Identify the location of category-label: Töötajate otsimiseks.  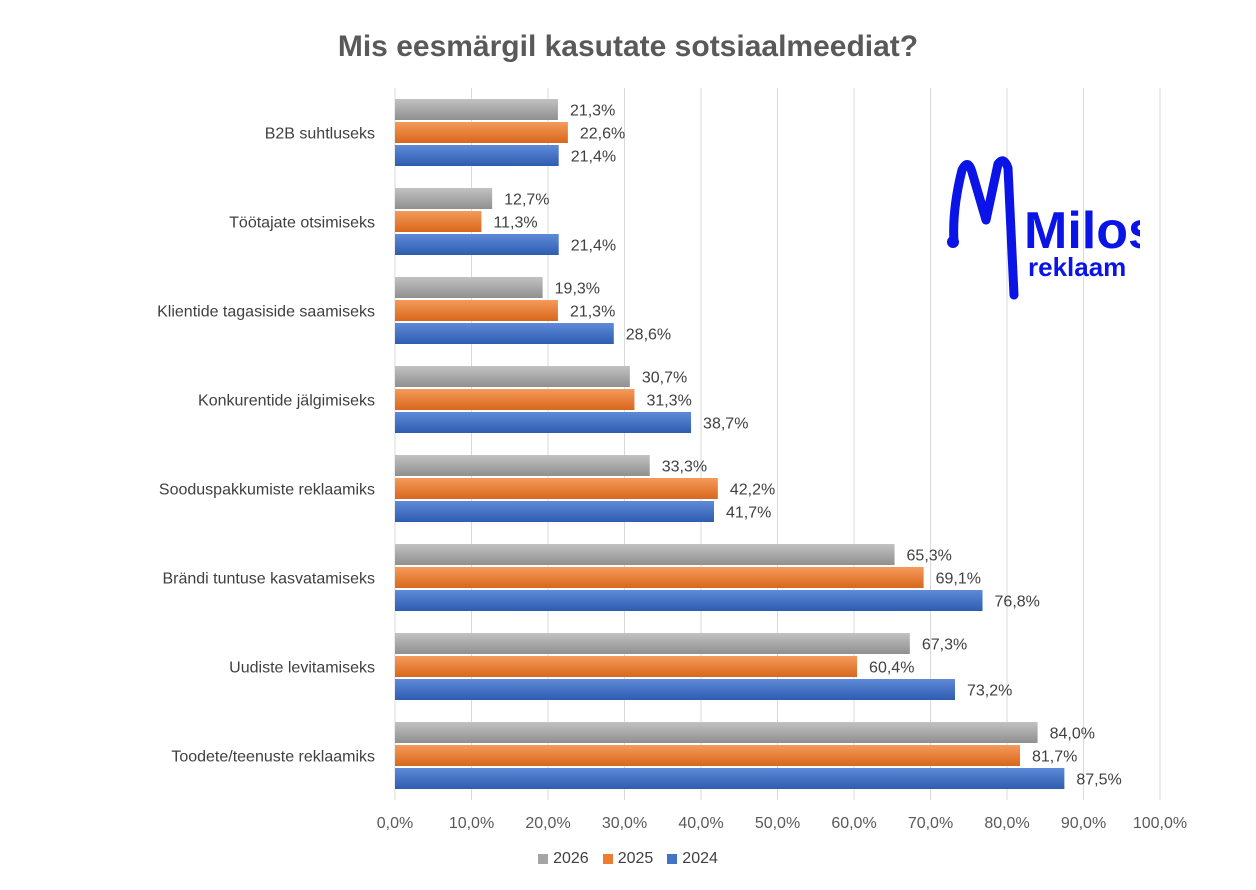
(302, 223).